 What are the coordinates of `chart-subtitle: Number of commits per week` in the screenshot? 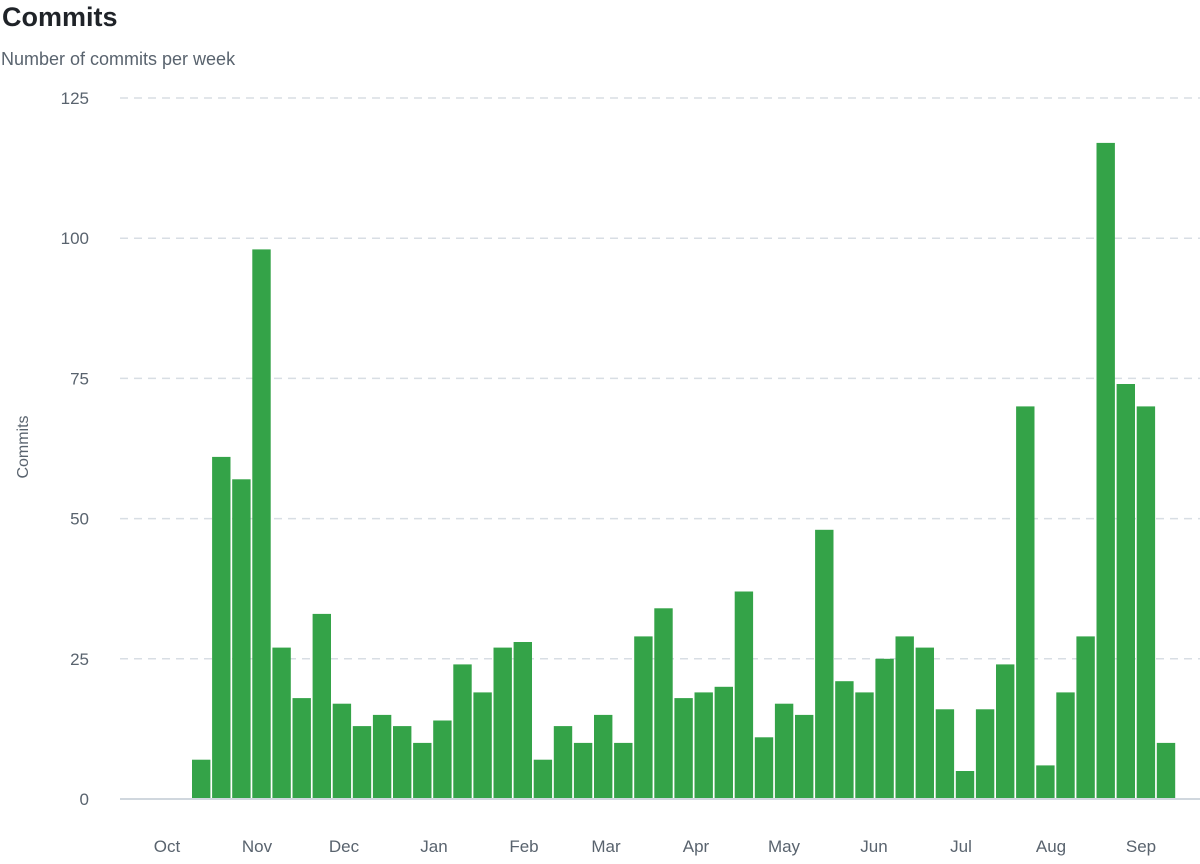 It's located at (118, 59).